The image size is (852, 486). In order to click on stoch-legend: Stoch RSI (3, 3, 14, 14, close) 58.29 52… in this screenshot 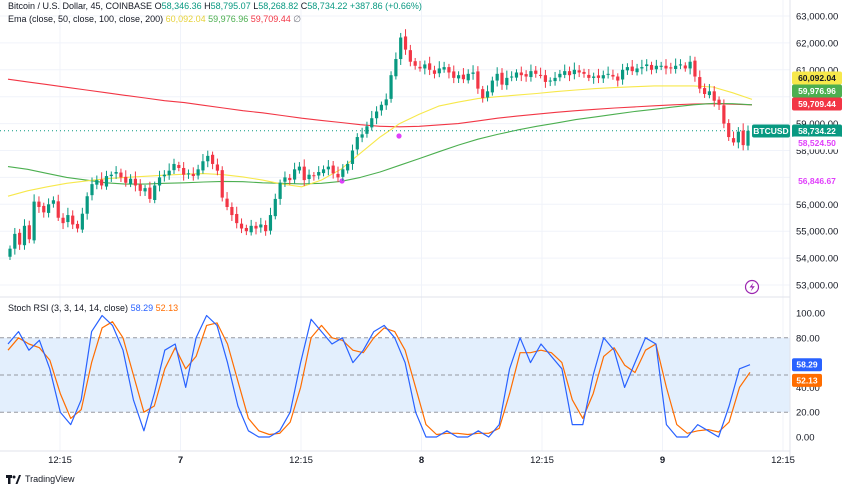, I will do `click(93, 308)`.